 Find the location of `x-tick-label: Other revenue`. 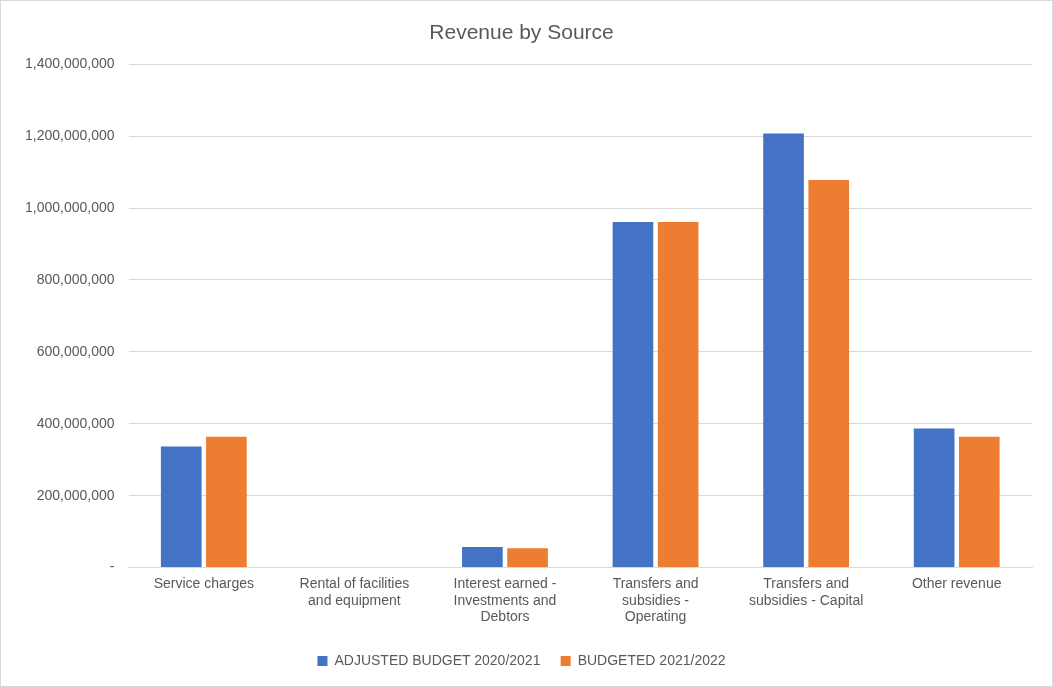

x-tick-label: Other revenue is located at coordinates (956, 582).